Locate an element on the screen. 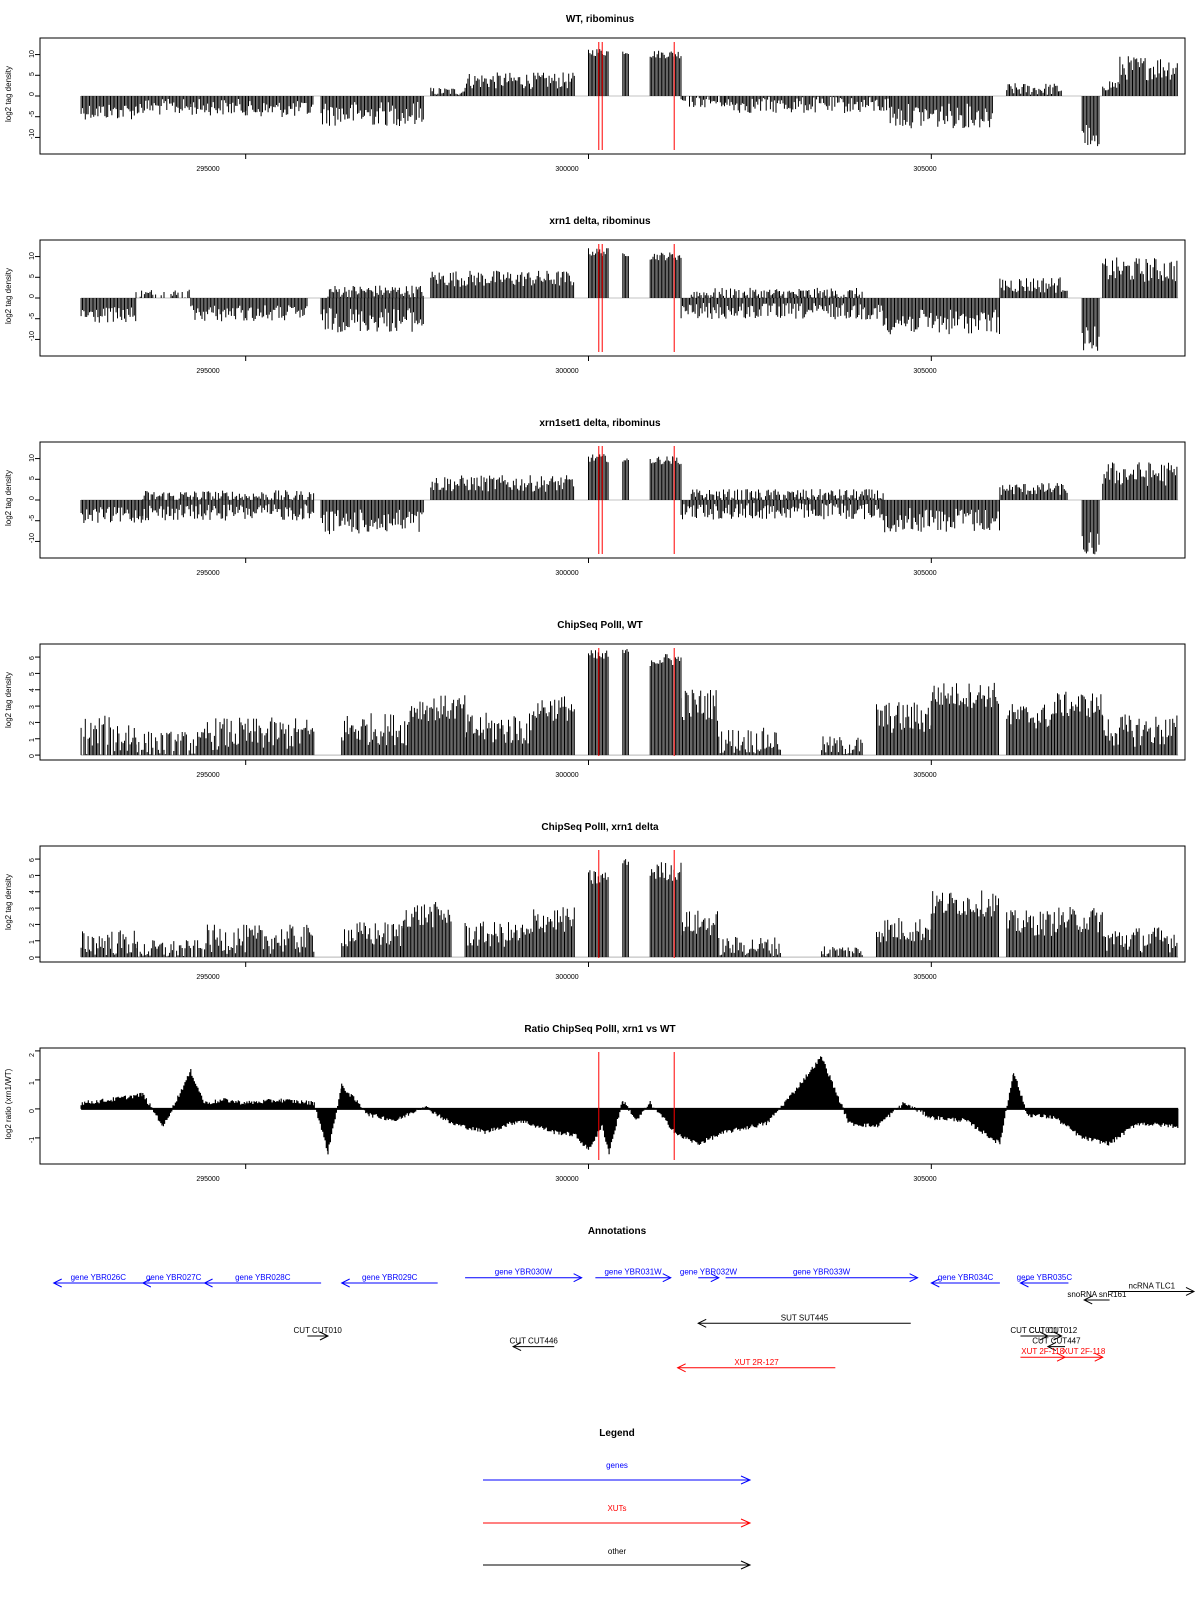  annotations-title: Annotations is located at coordinates (617, 1231).